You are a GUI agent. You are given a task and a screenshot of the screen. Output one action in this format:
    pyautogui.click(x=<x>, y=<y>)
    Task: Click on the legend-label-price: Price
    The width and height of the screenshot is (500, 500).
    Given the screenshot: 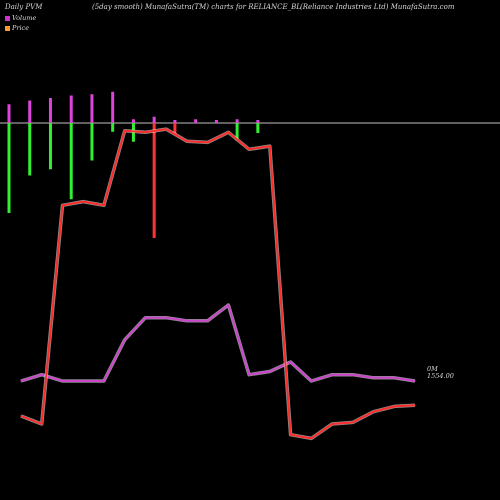 What is the action you would take?
    pyautogui.click(x=21, y=28)
    